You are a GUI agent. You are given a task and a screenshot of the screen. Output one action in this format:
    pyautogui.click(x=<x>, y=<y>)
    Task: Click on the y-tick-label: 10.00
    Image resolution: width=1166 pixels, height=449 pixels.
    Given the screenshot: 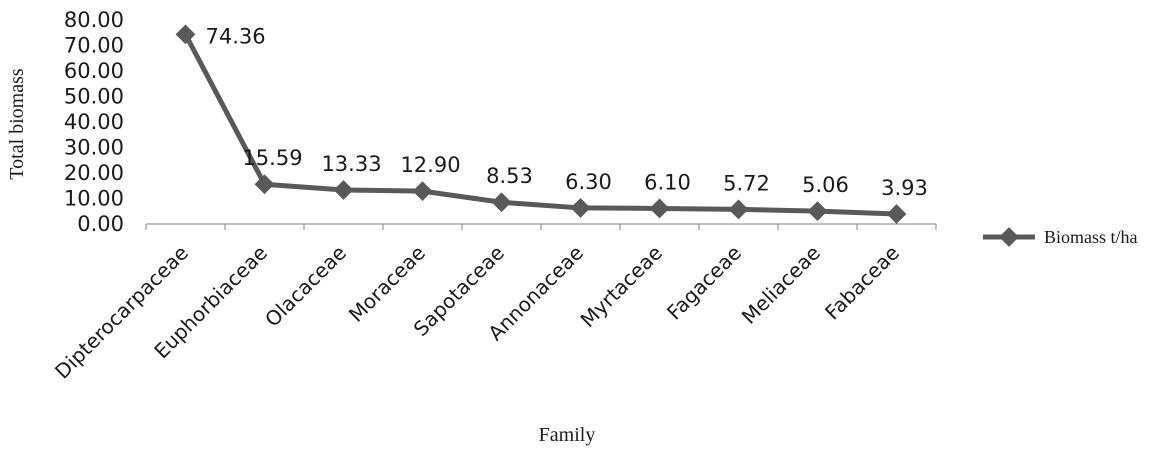 What is the action you would take?
    pyautogui.click(x=94, y=199)
    